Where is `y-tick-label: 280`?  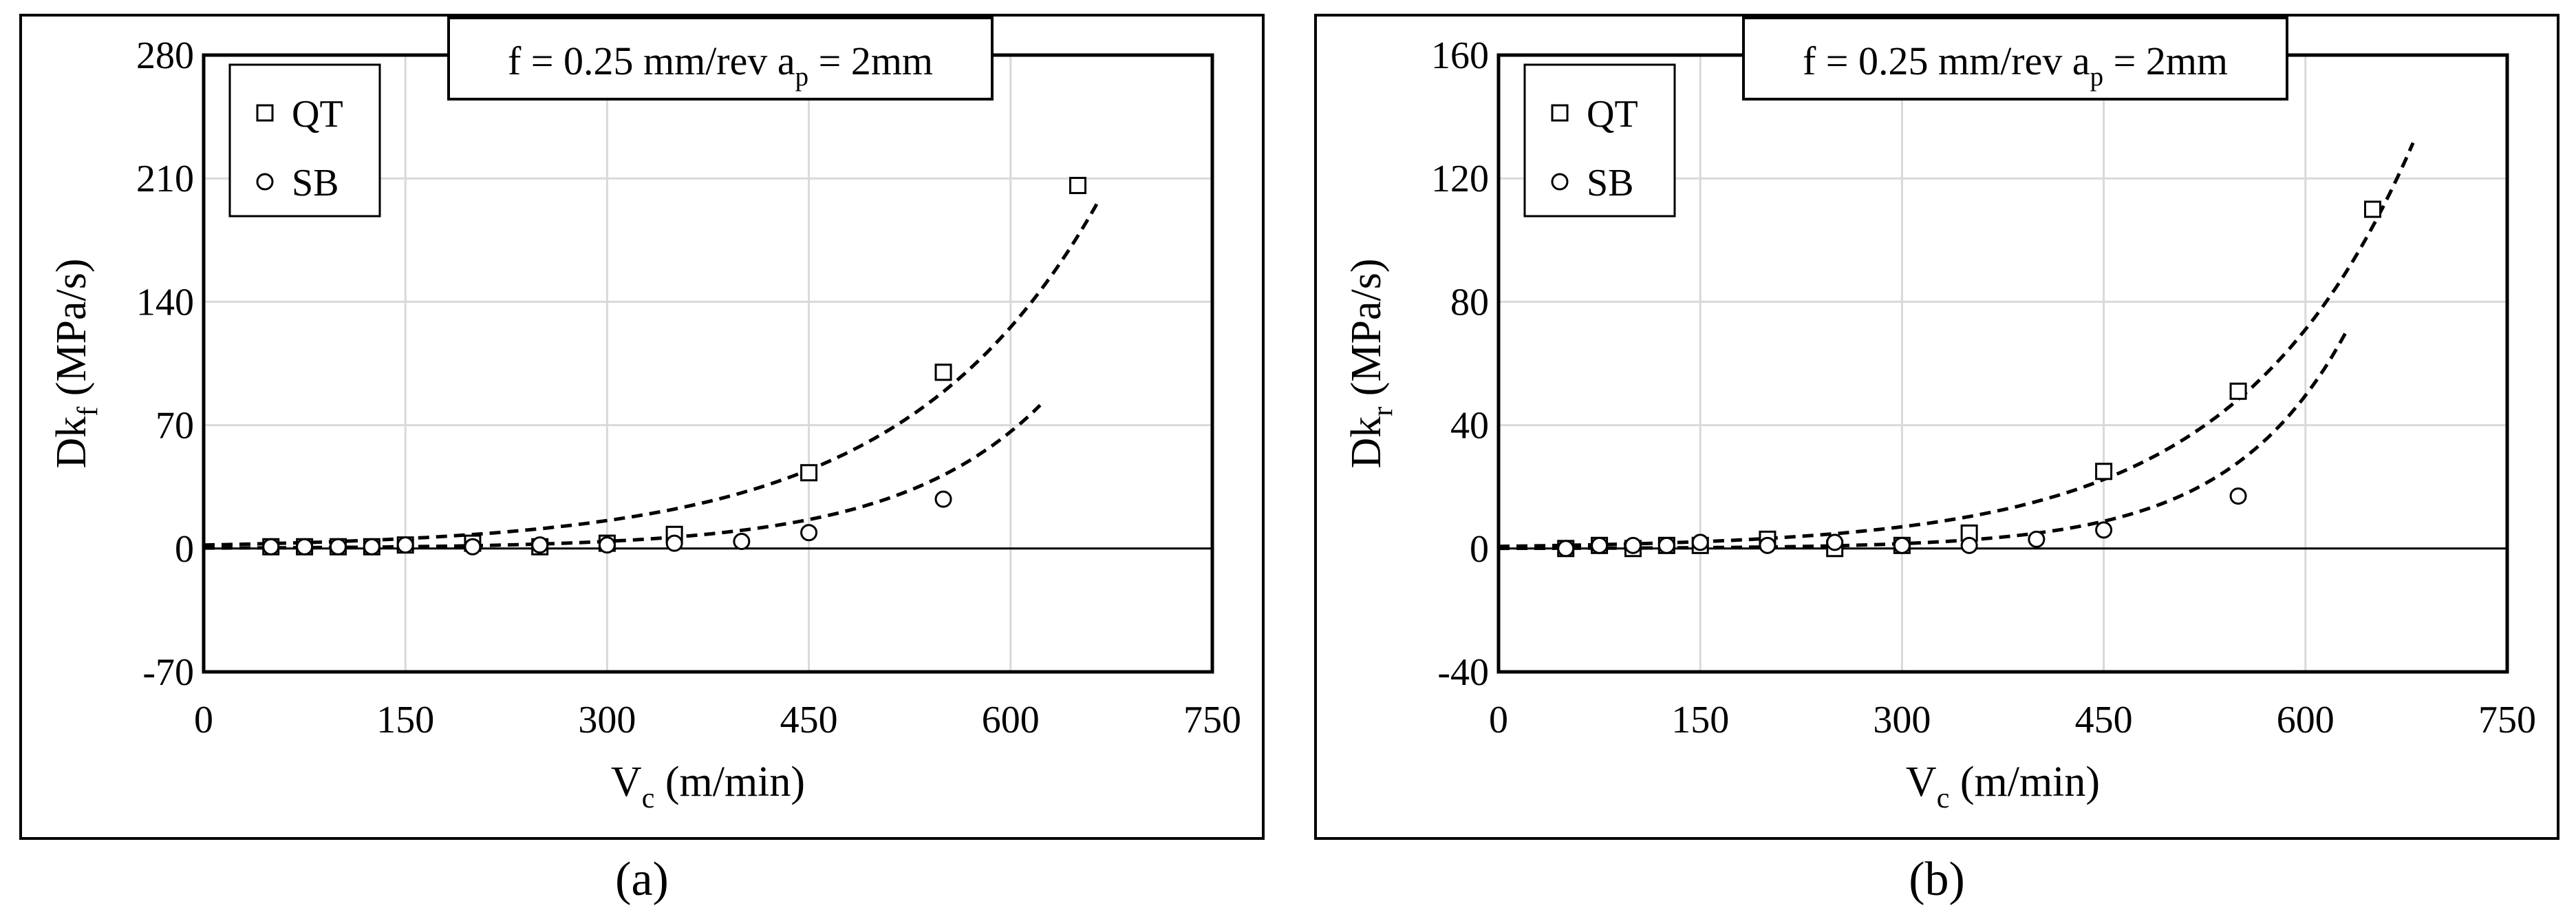
y-tick-label: 280 is located at coordinates (165, 55).